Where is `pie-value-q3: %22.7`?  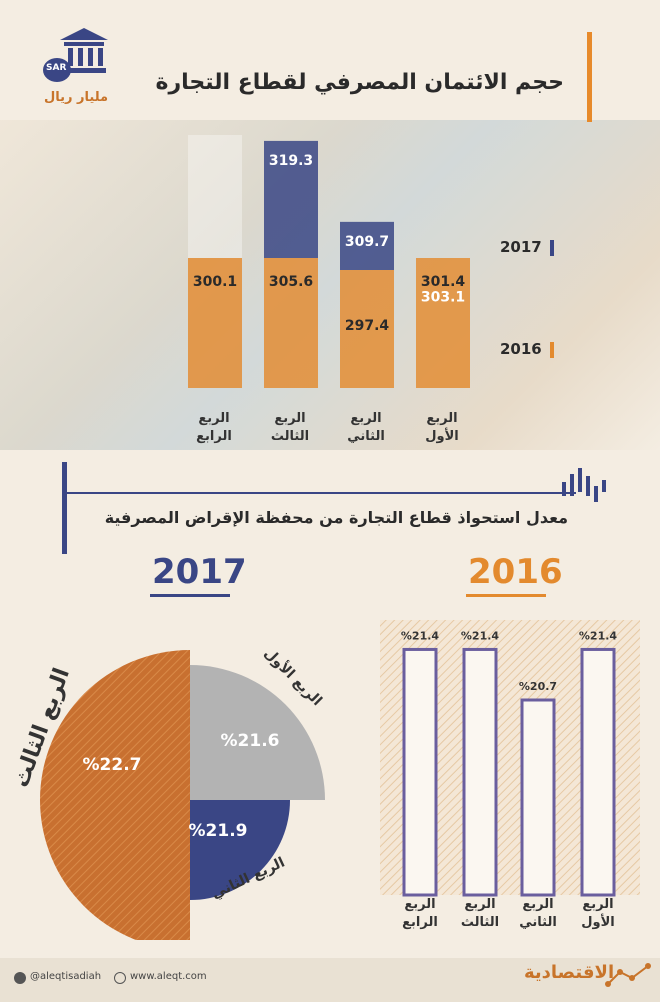 pie-value-q3: %22.7 is located at coordinates (112, 765).